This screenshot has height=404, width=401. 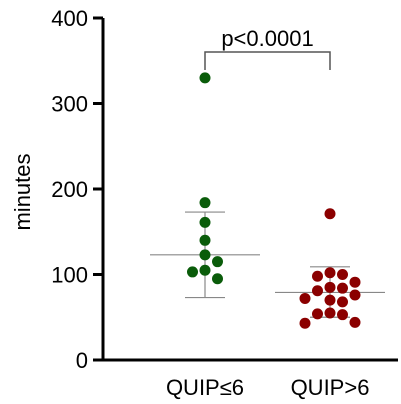 I want to click on y-tick-label-2: 200, so click(x=69, y=189).